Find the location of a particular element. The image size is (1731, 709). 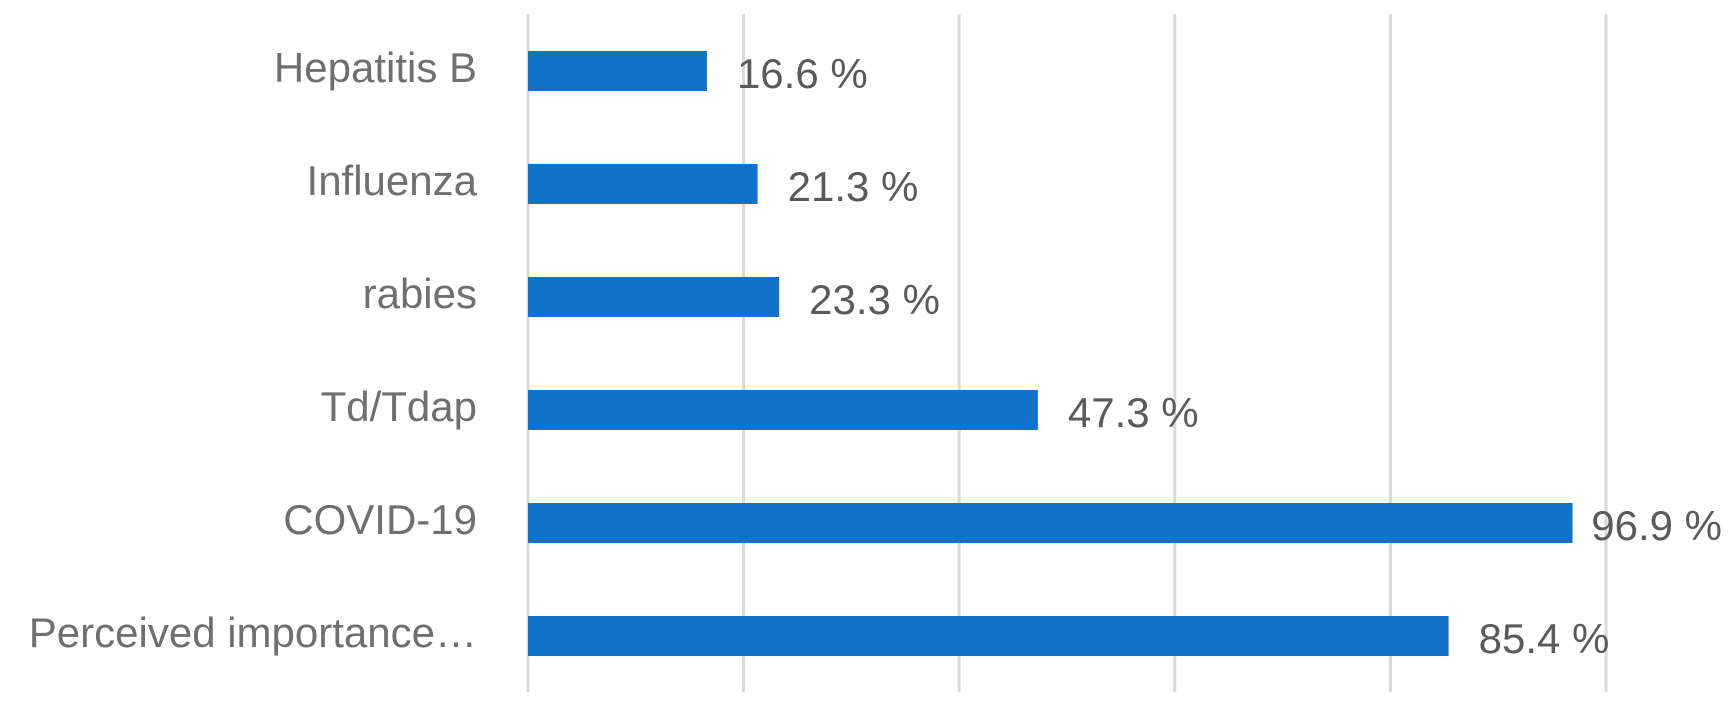

value-label-5: 96.9 % is located at coordinates (1656, 525).